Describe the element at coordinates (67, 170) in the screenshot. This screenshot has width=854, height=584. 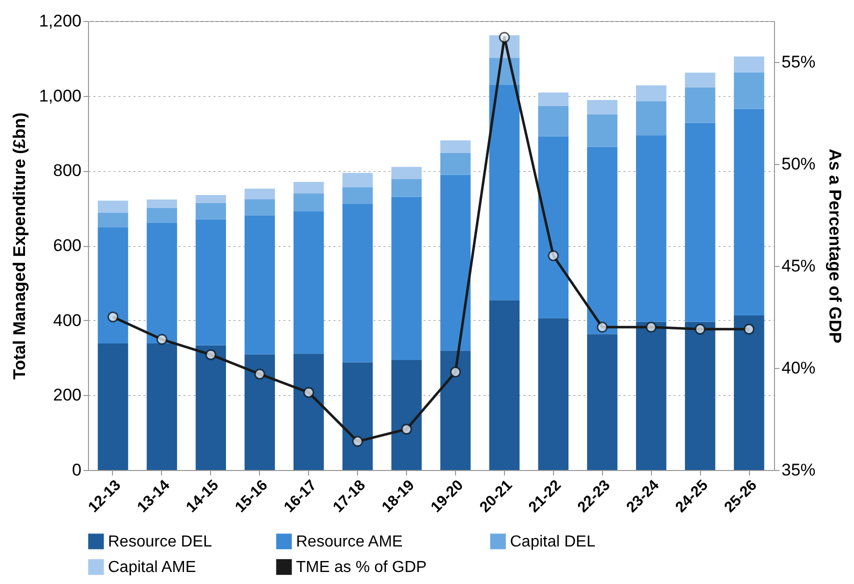
I see `y-tick-label: 800` at that location.